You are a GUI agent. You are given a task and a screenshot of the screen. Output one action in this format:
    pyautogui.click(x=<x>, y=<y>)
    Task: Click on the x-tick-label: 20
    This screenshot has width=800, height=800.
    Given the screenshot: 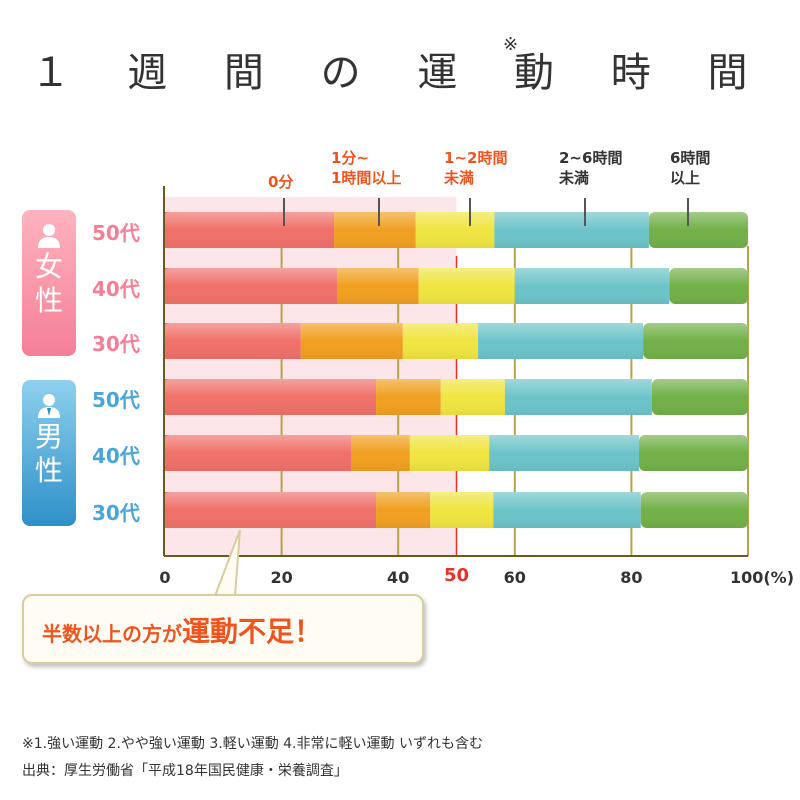 What is the action you would take?
    pyautogui.click(x=281, y=577)
    